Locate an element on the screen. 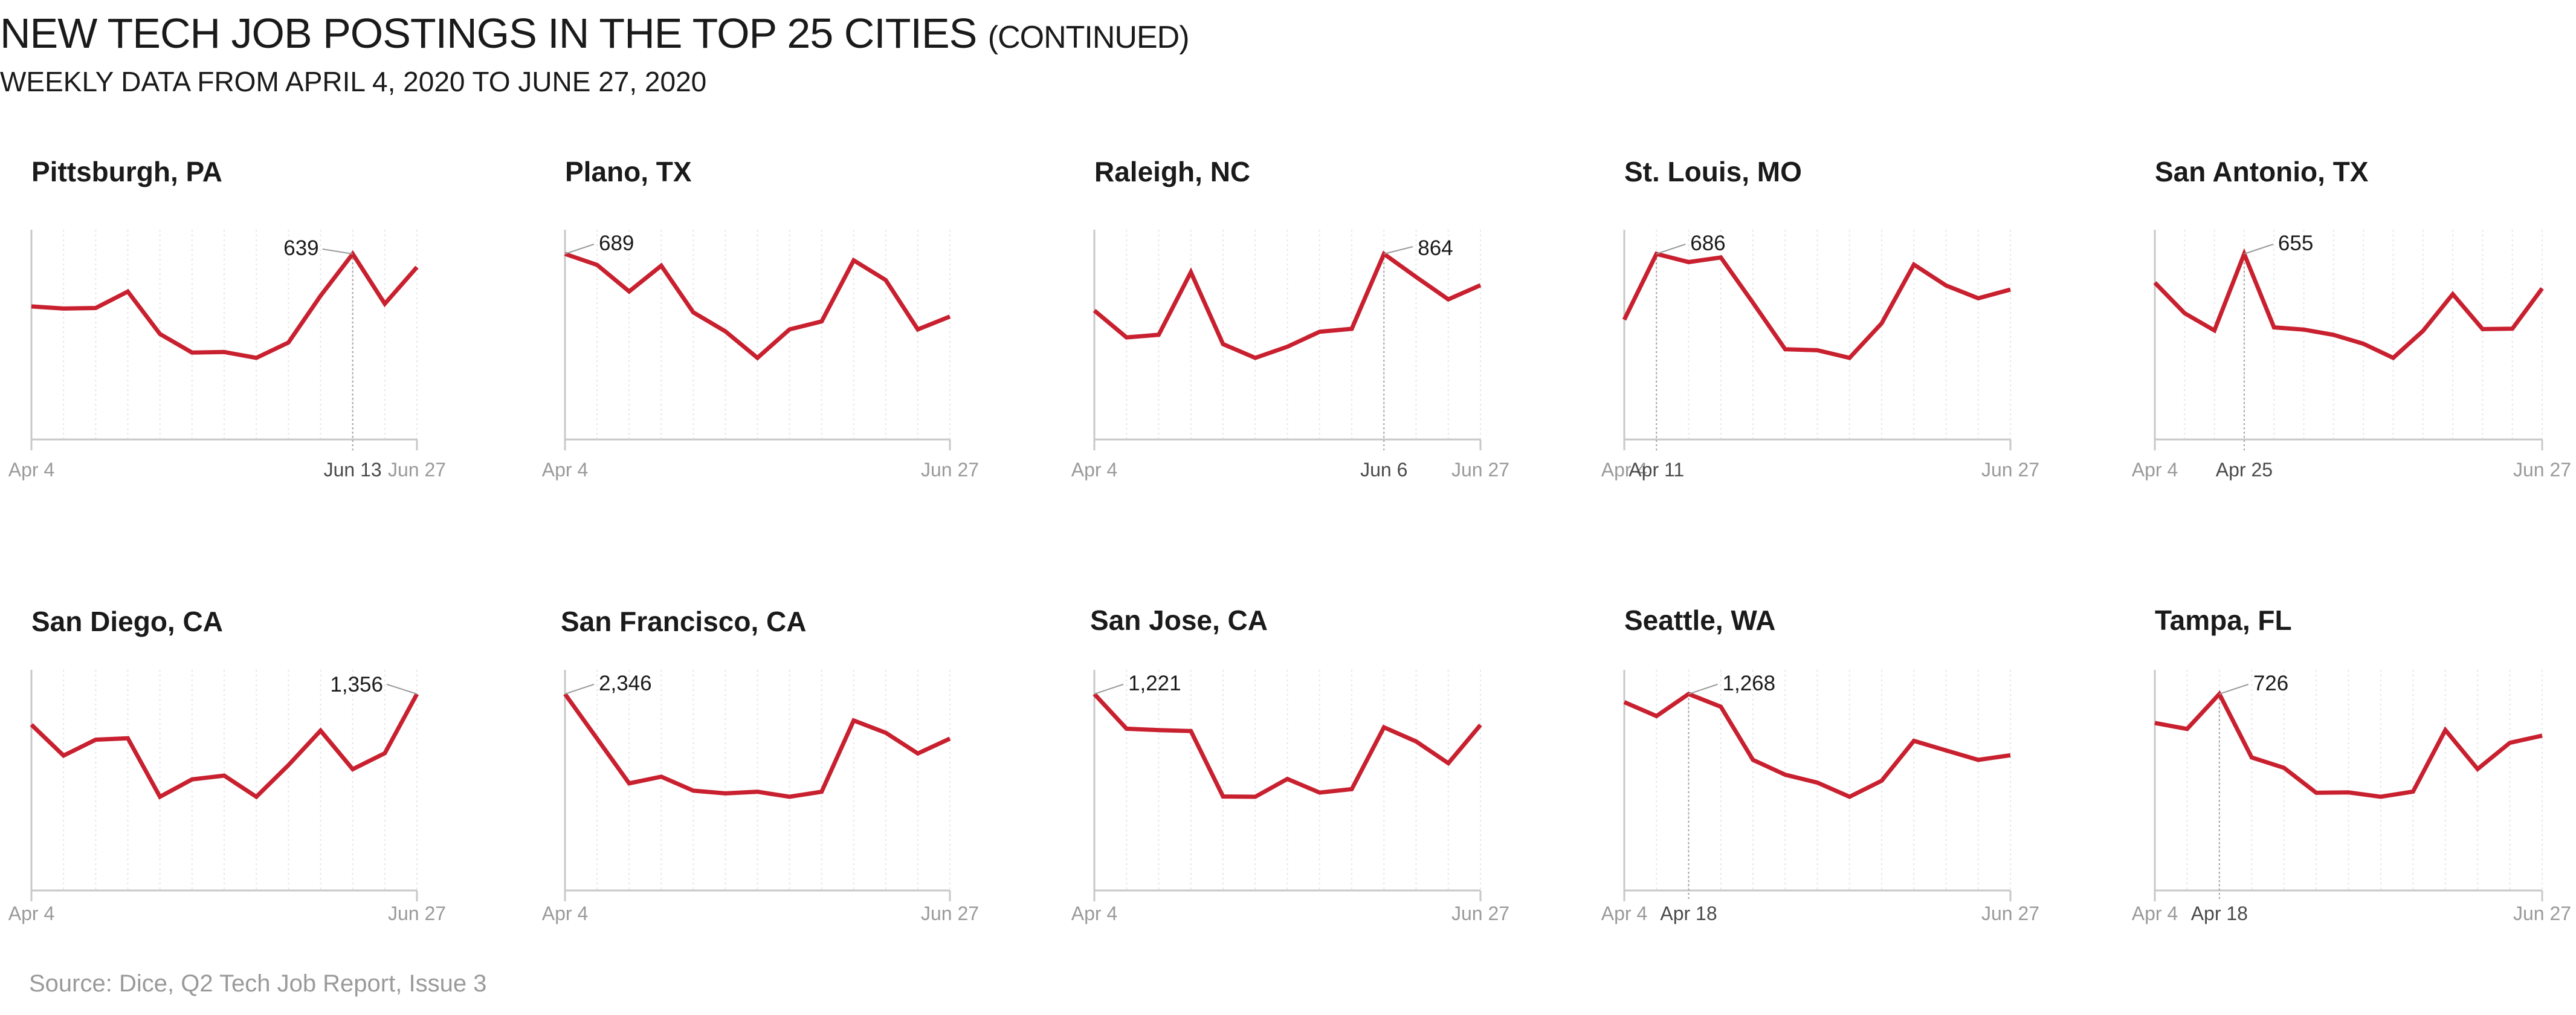 This screenshot has width=2576, height=1015. chart-title: Tampa, FL is located at coordinates (2224, 620).